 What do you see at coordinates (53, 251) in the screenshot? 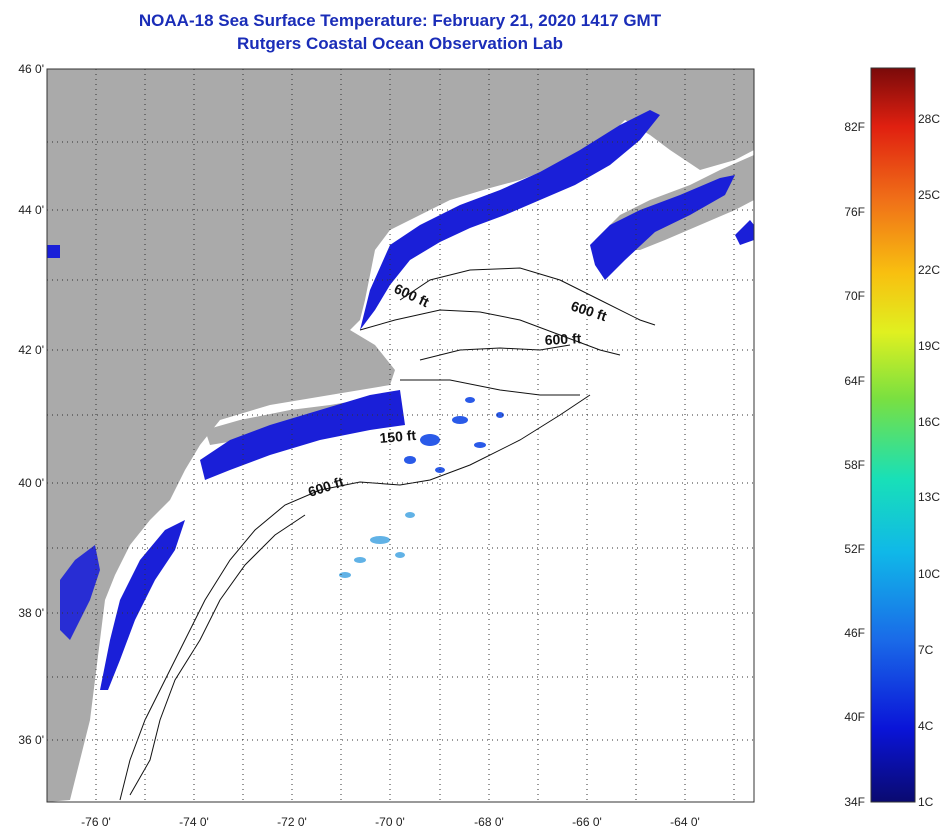
I see `cold-water-patch-west` at bounding box center [53, 251].